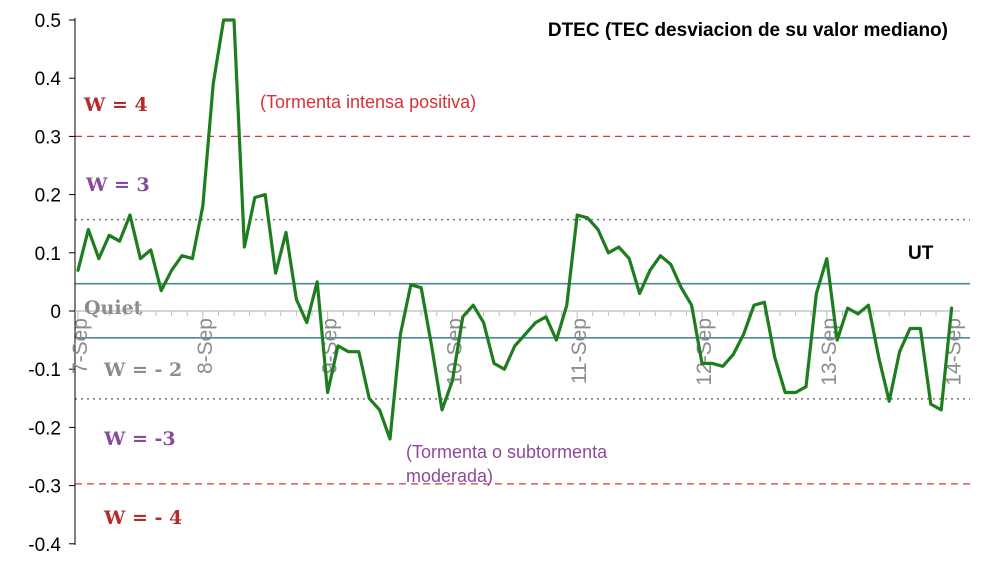 This screenshot has width=992, height=568. I want to click on x-tick-label: 12-Sep, so click(704, 352).